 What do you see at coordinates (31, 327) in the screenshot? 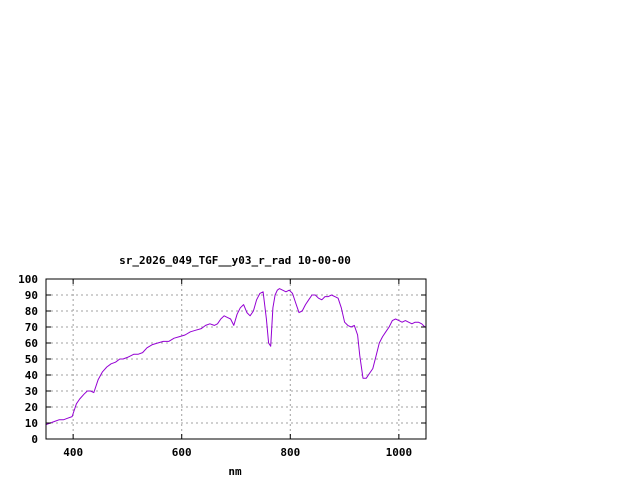
I see `y-tick-label: 70` at bounding box center [31, 327].